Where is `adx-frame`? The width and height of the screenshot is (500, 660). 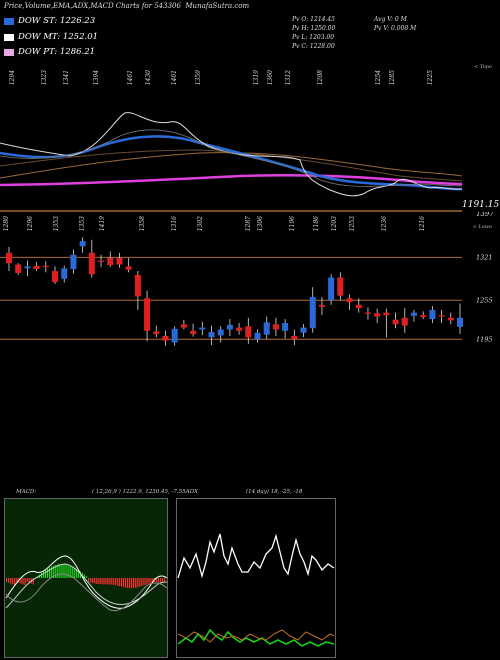 adx-frame is located at coordinates (256, 578).